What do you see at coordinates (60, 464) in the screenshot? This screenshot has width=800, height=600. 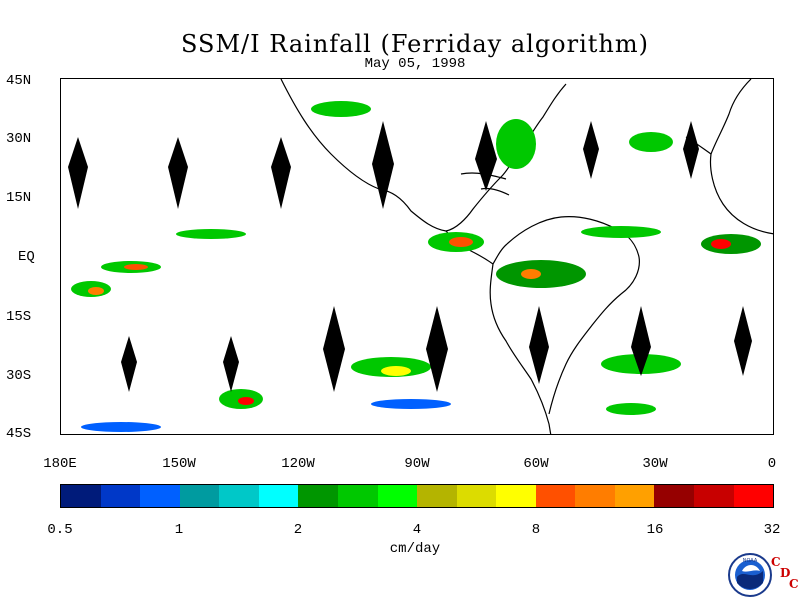 I see `lon-label-180e: 180E` at bounding box center [60, 464].